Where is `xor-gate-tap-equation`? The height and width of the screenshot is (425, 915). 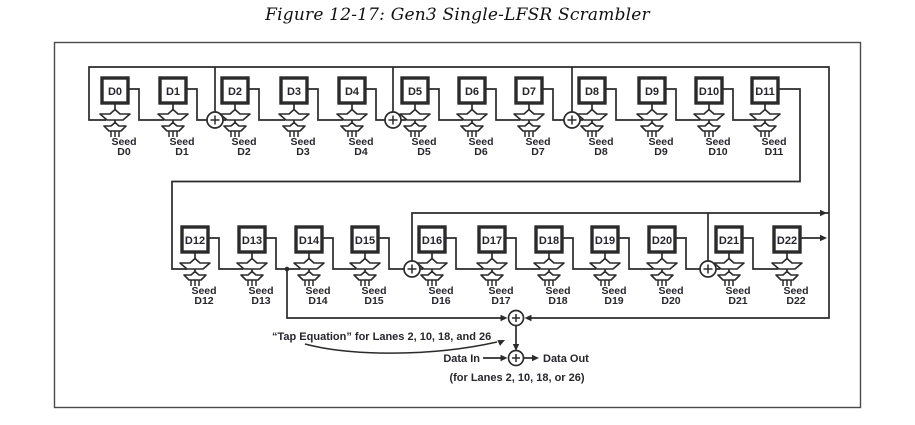
xor-gate-tap-equation is located at coordinates (516, 318).